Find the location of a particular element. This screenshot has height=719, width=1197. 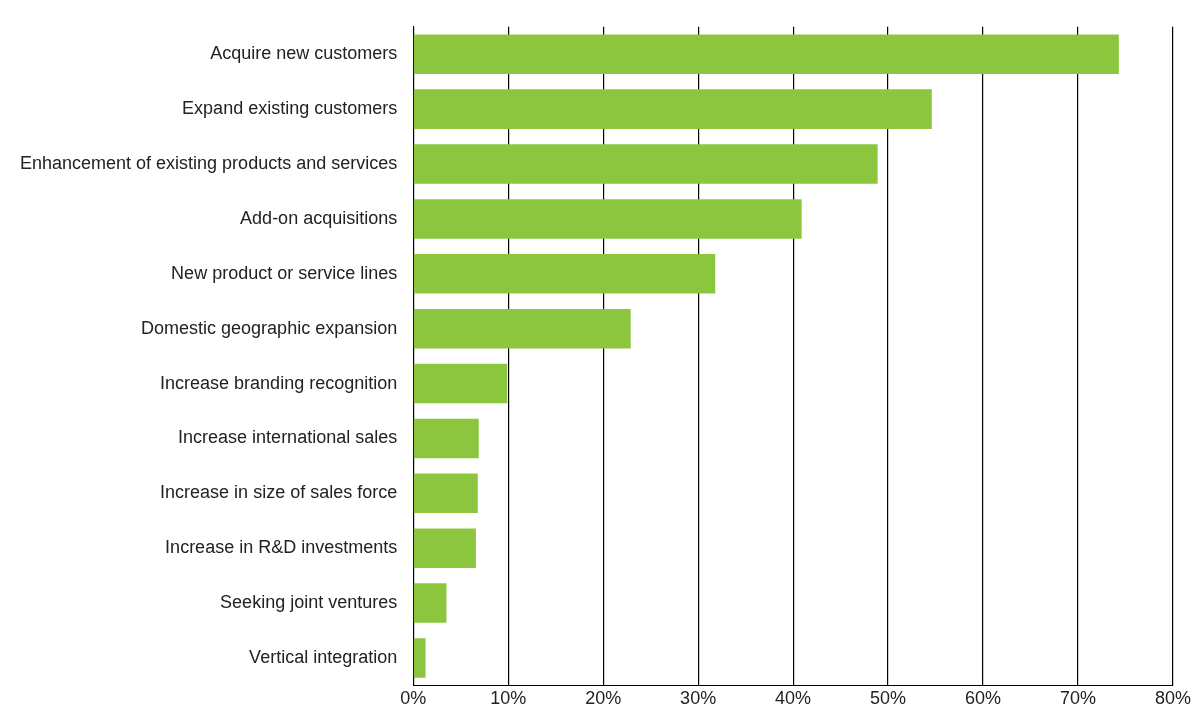

x-tick-label: 70% is located at coordinates (1078, 698).